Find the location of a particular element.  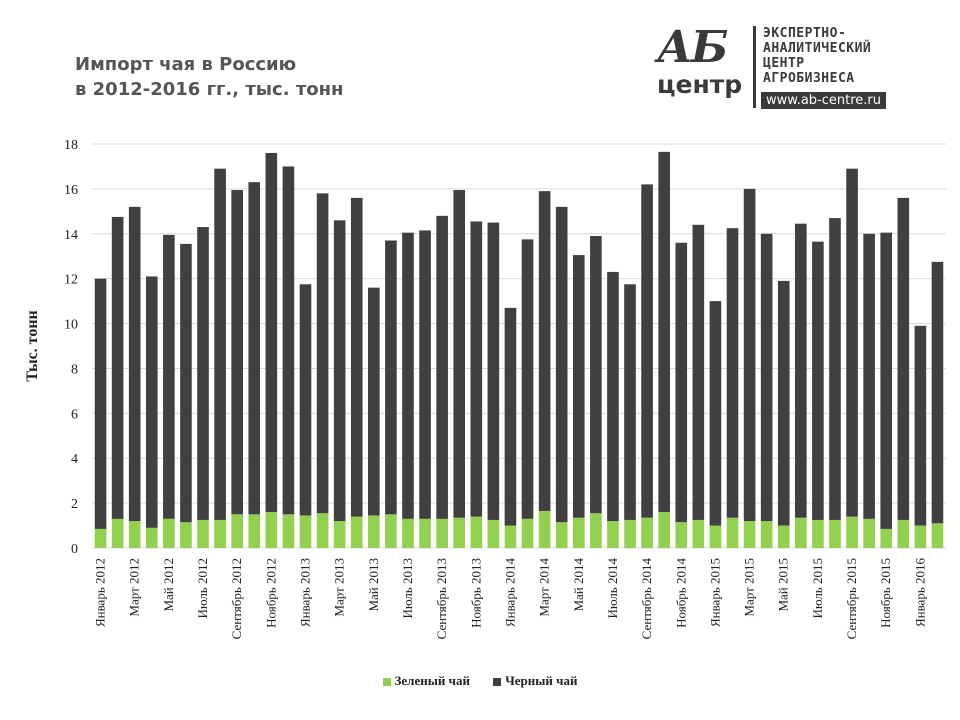

legend-item-black-tea: Черный чай is located at coordinates (535, 681).